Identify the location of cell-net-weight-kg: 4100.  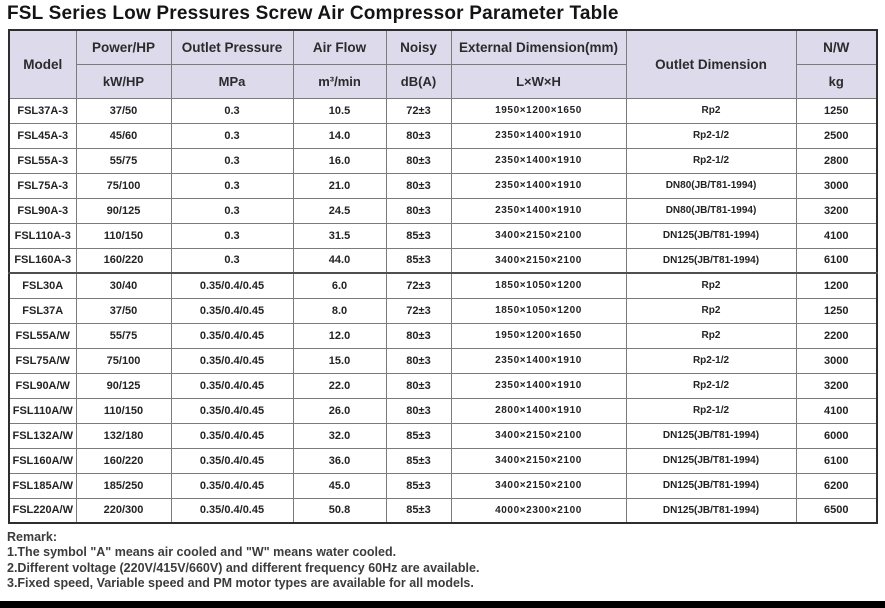
(836, 410).